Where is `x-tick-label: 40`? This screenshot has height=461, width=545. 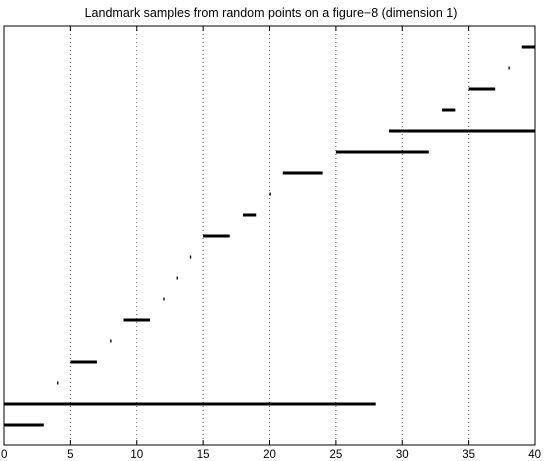
x-tick-label: 40 is located at coordinates (534, 455).